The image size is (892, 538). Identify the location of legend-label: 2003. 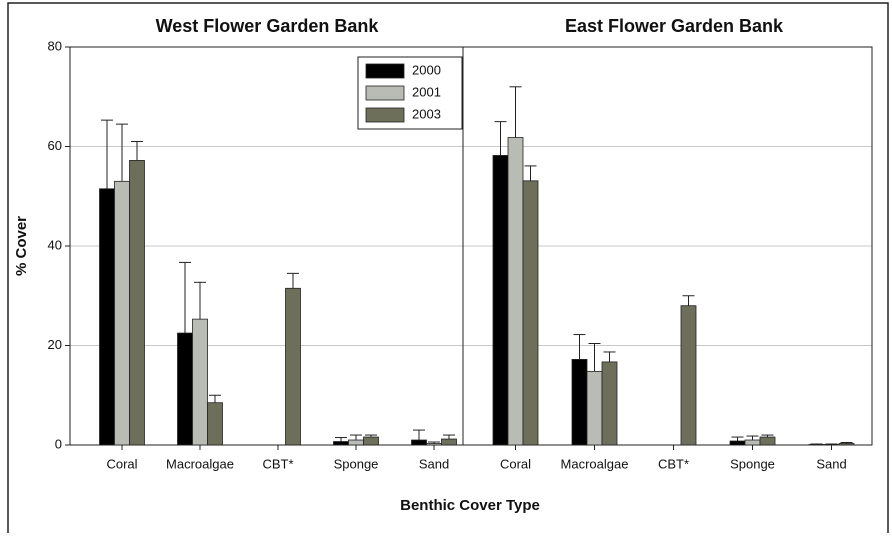
(426, 113).